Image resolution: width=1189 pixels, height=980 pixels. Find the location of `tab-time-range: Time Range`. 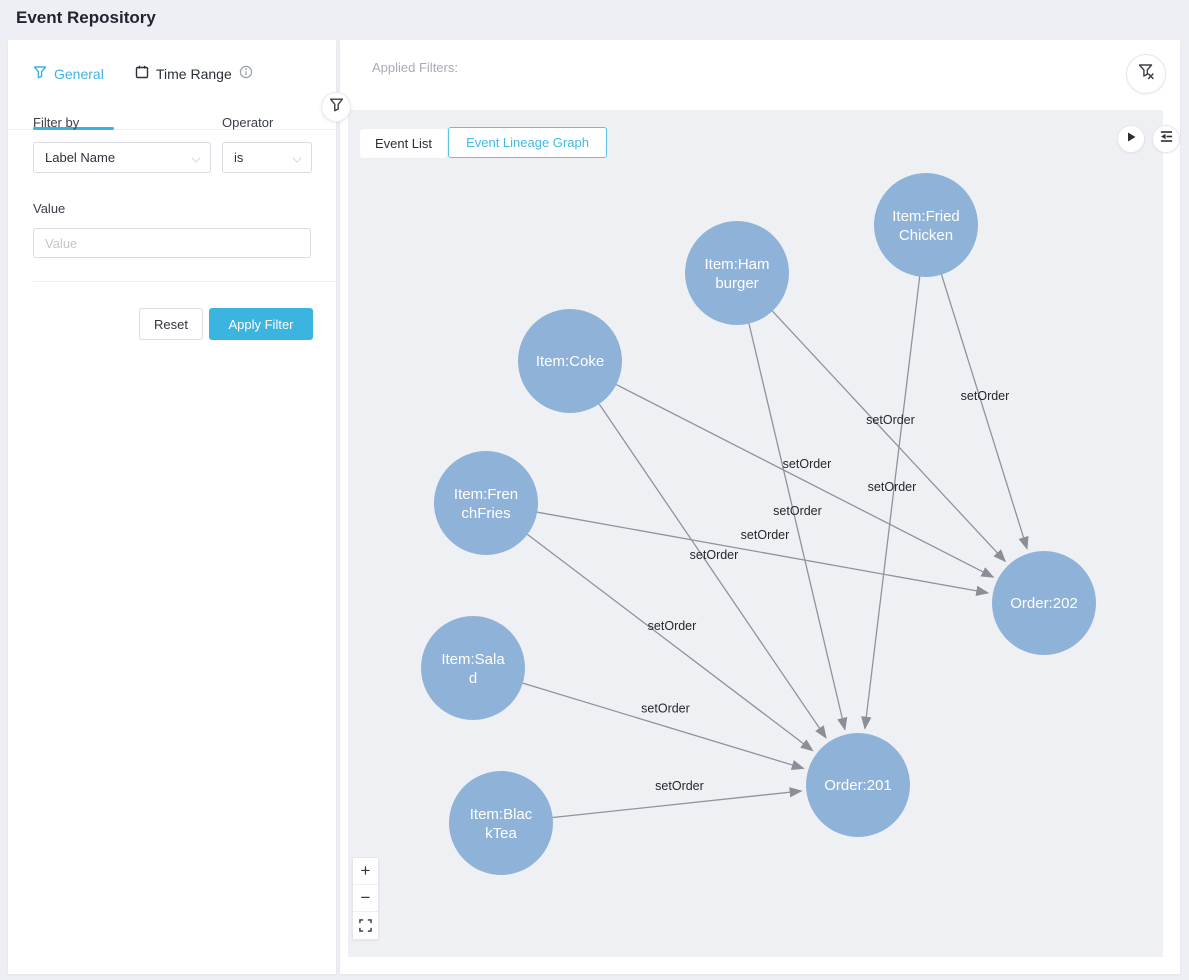

tab-time-range: Time Range is located at coordinates (194, 73).